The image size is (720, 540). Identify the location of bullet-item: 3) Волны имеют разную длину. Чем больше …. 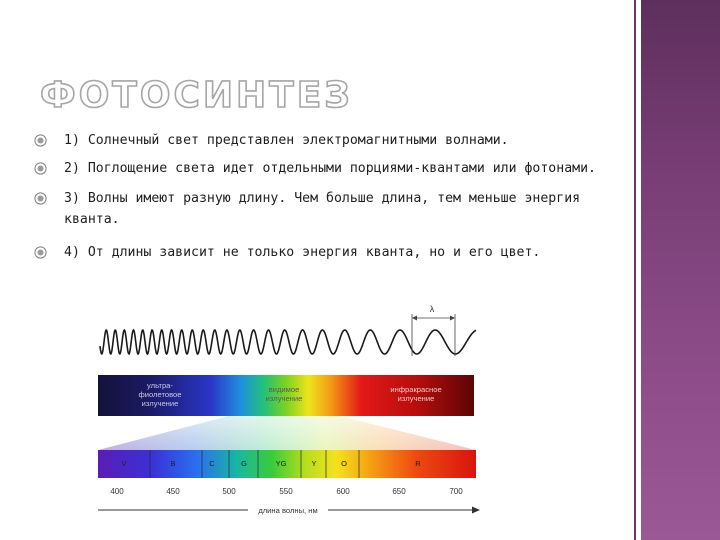
(329, 209).